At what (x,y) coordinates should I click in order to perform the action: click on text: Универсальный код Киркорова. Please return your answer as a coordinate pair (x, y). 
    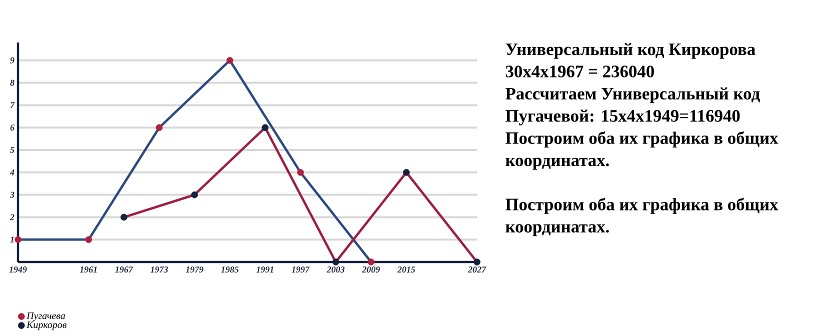
    Looking at the image, I should click on (631, 51).